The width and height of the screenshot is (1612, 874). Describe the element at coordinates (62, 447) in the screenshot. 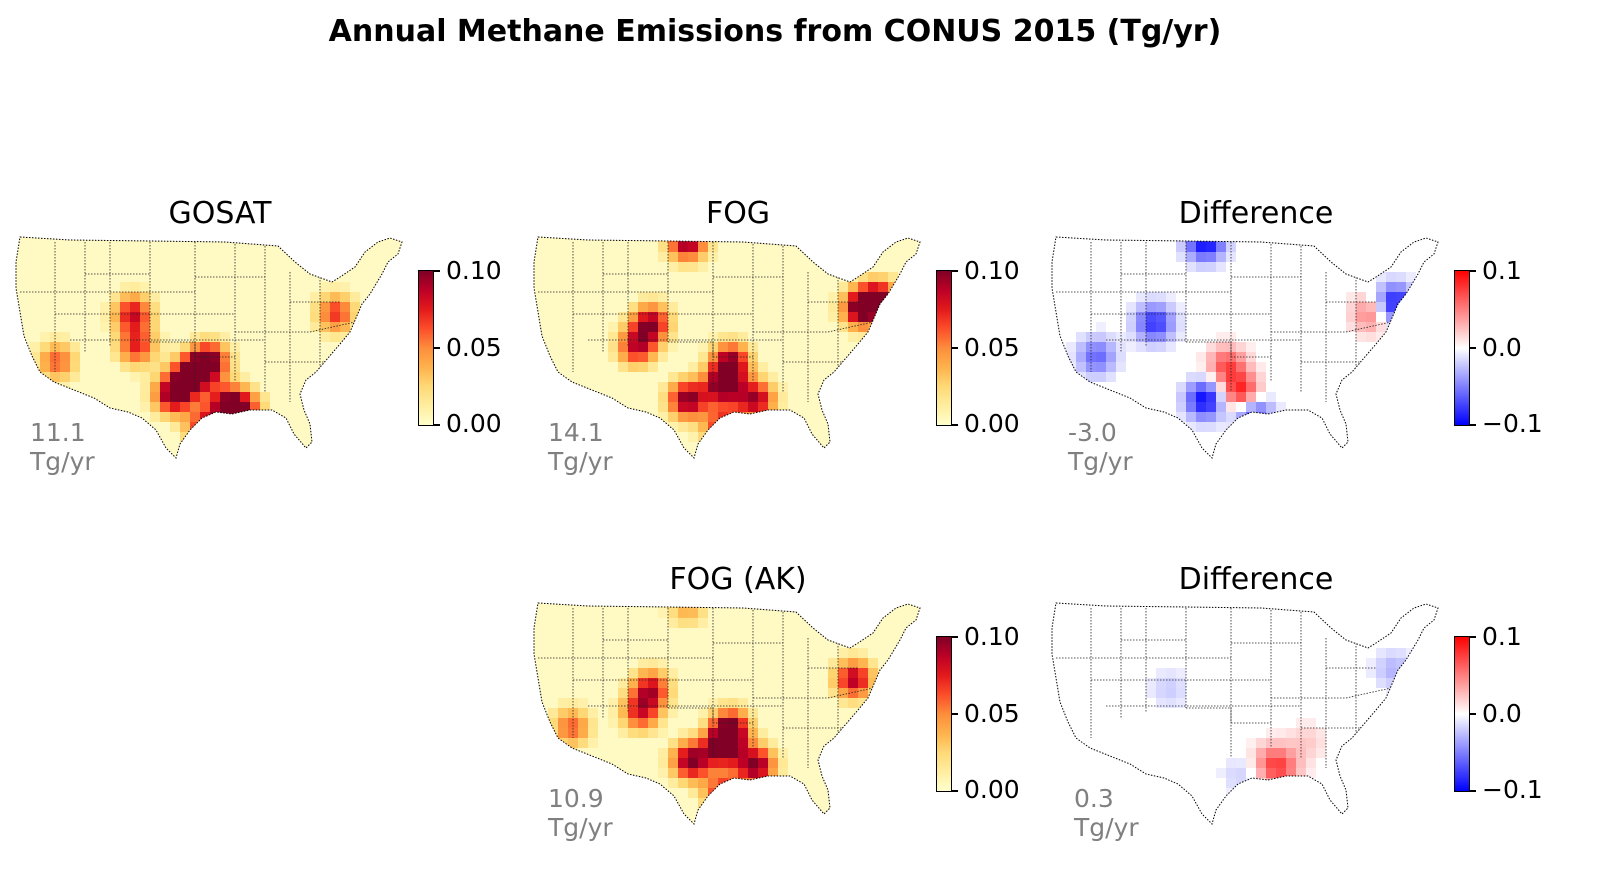

I see `total-label: 11.1 Tg/yr` at that location.